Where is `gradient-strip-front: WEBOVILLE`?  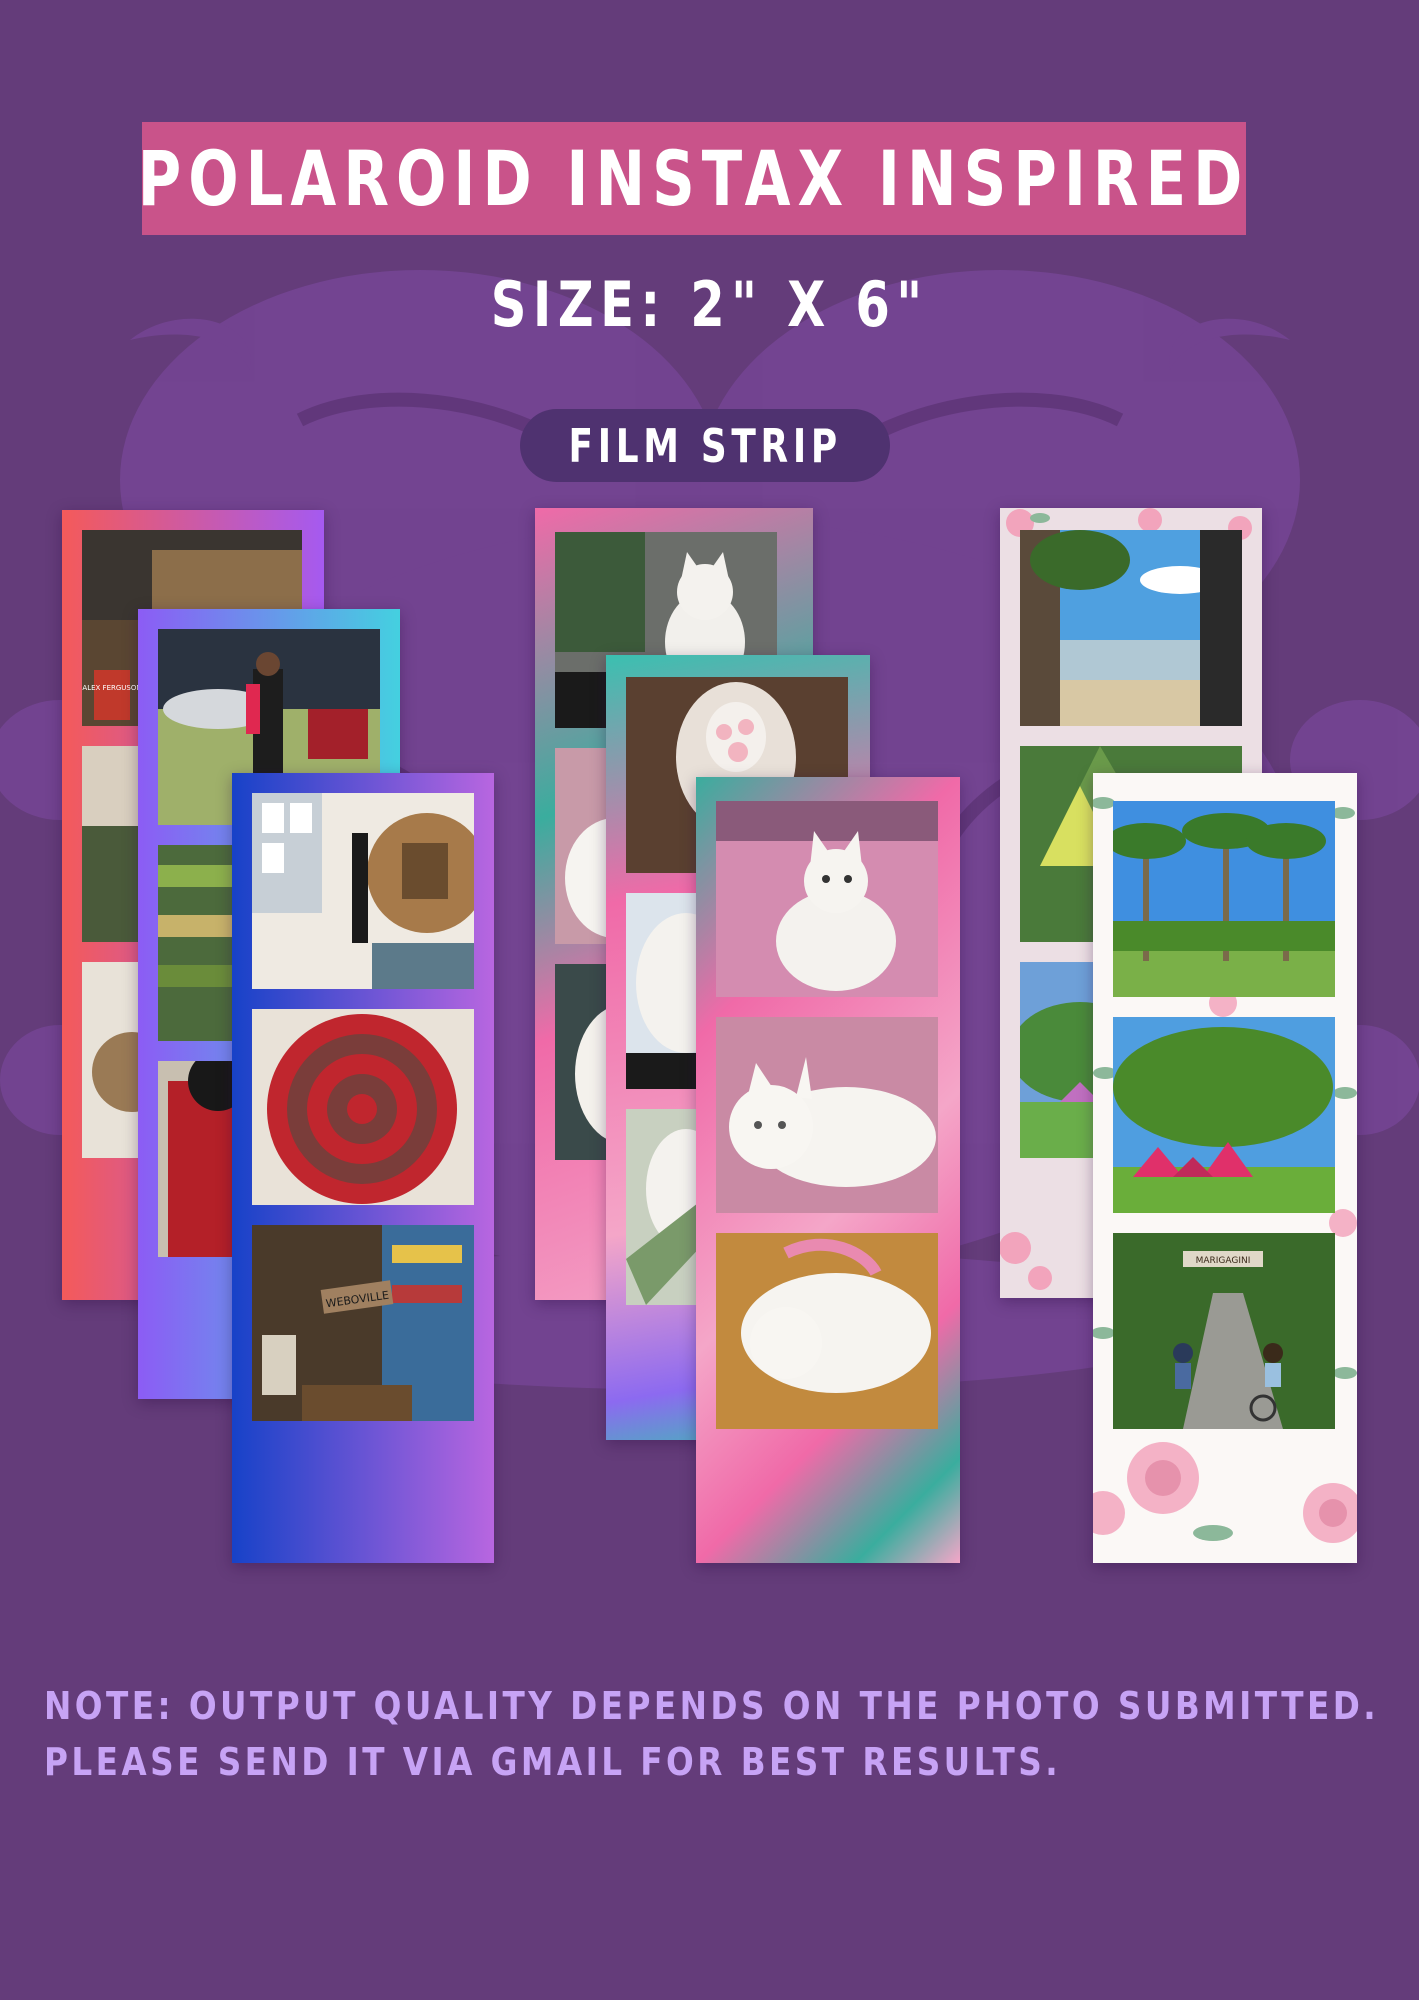
gradient-strip-front: WEBOVILLE is located at coordinates (363, 1168).